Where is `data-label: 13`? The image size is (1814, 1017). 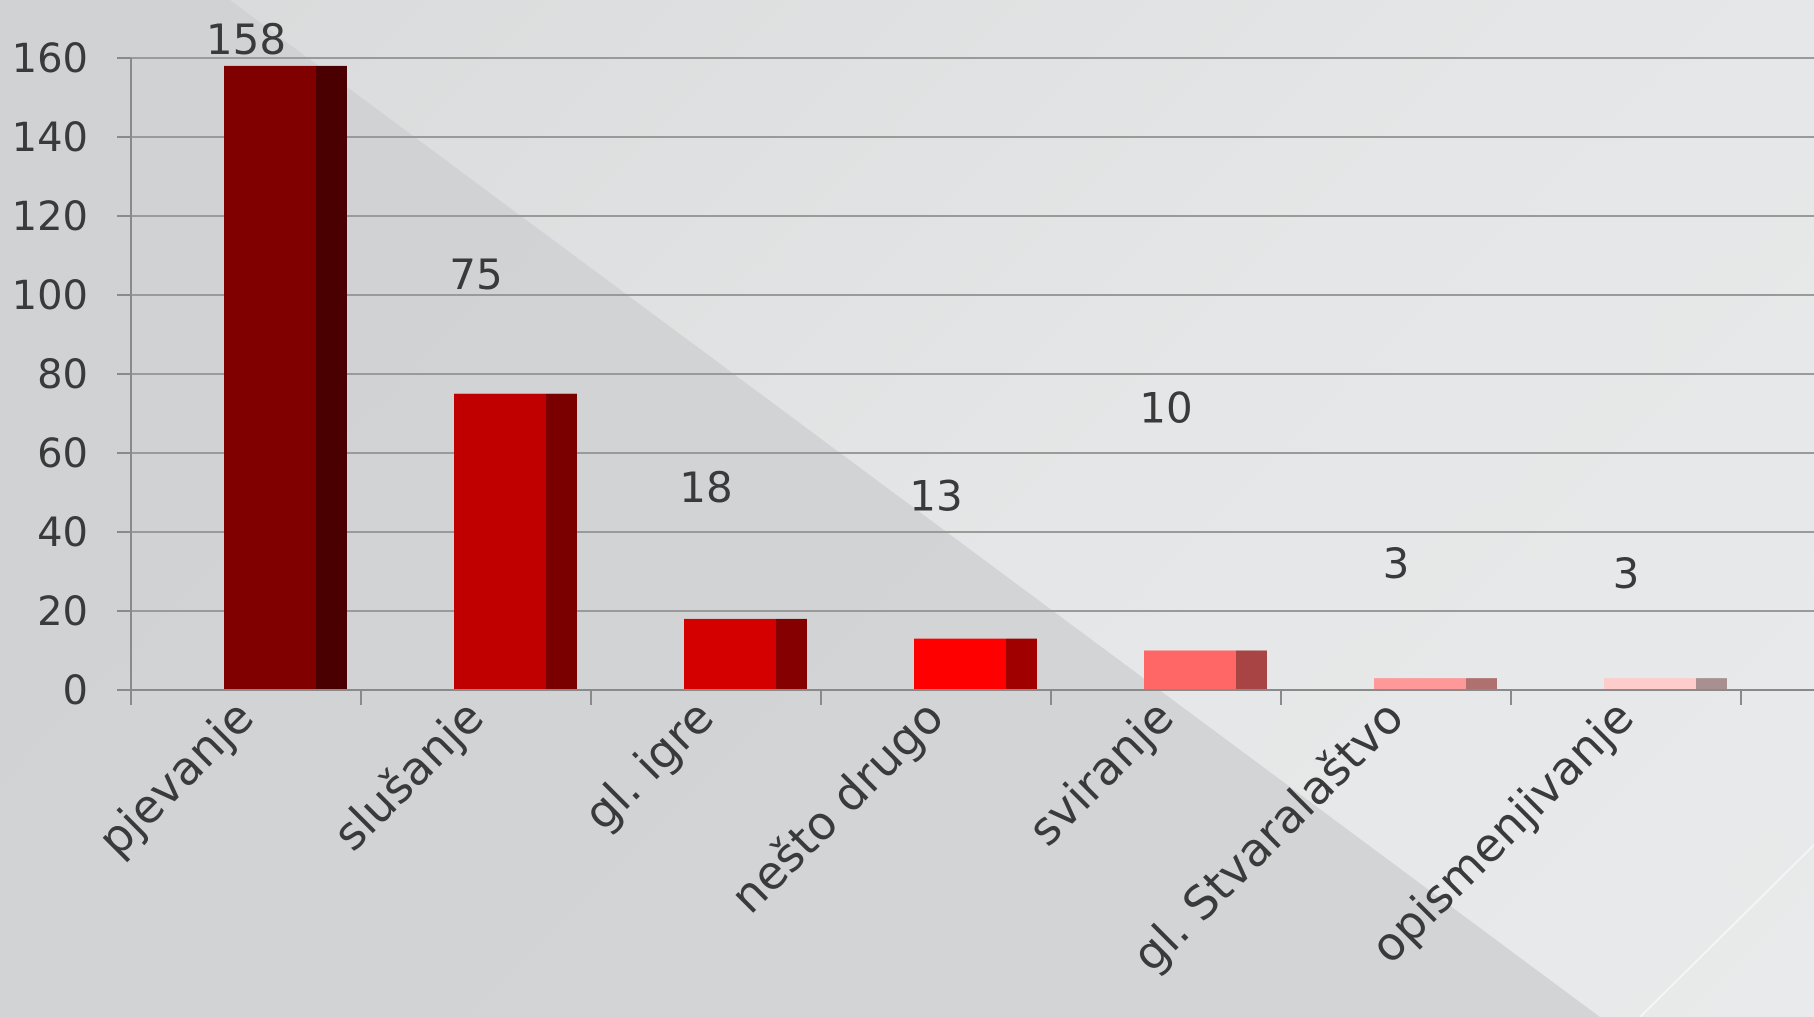
data-label: 13 is located at coordinates (935, 496).